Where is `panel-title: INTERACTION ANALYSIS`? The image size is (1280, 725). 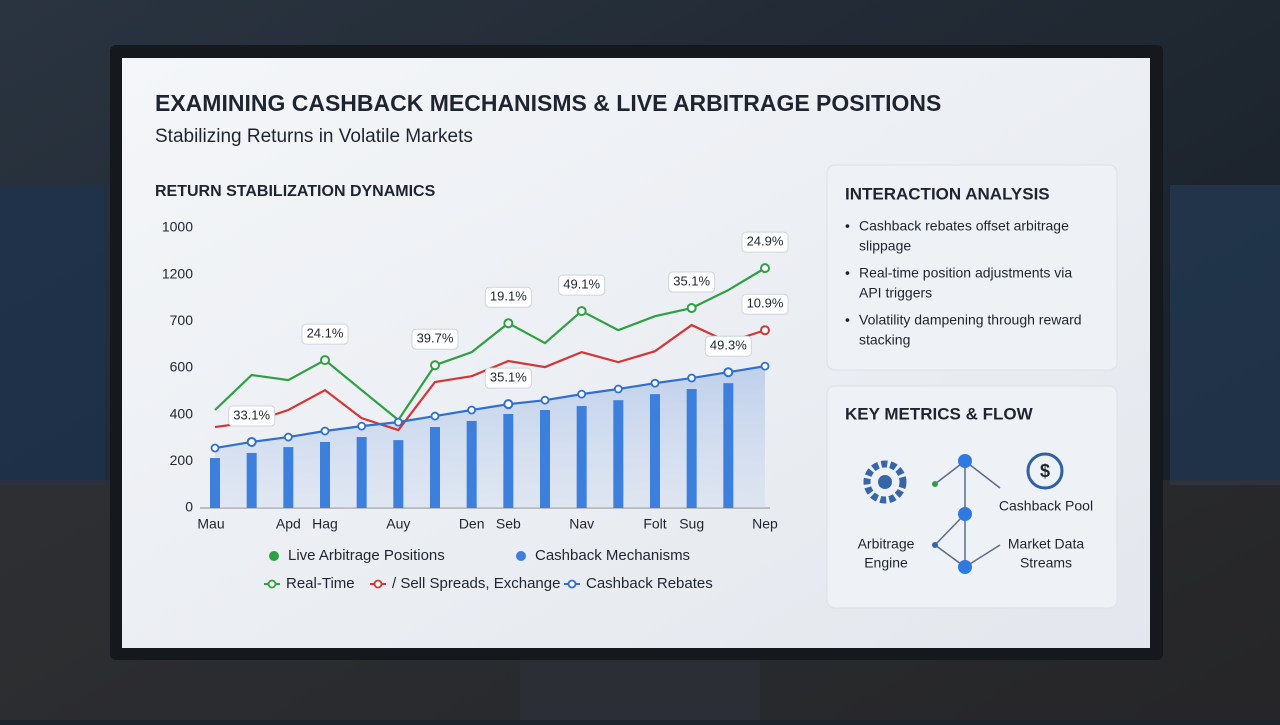
panel-title: INTERACTION ANALYSIS is located at coordinates (947, 193).